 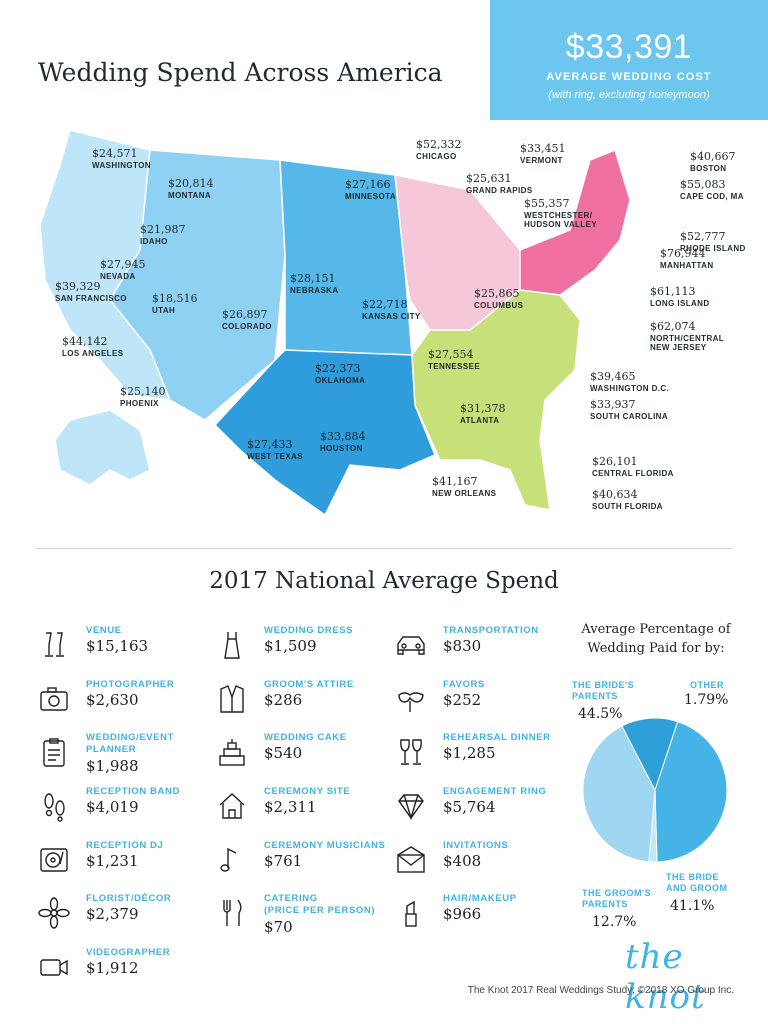 I want to click on map-value: $44,142, so click(x=85, y=341).